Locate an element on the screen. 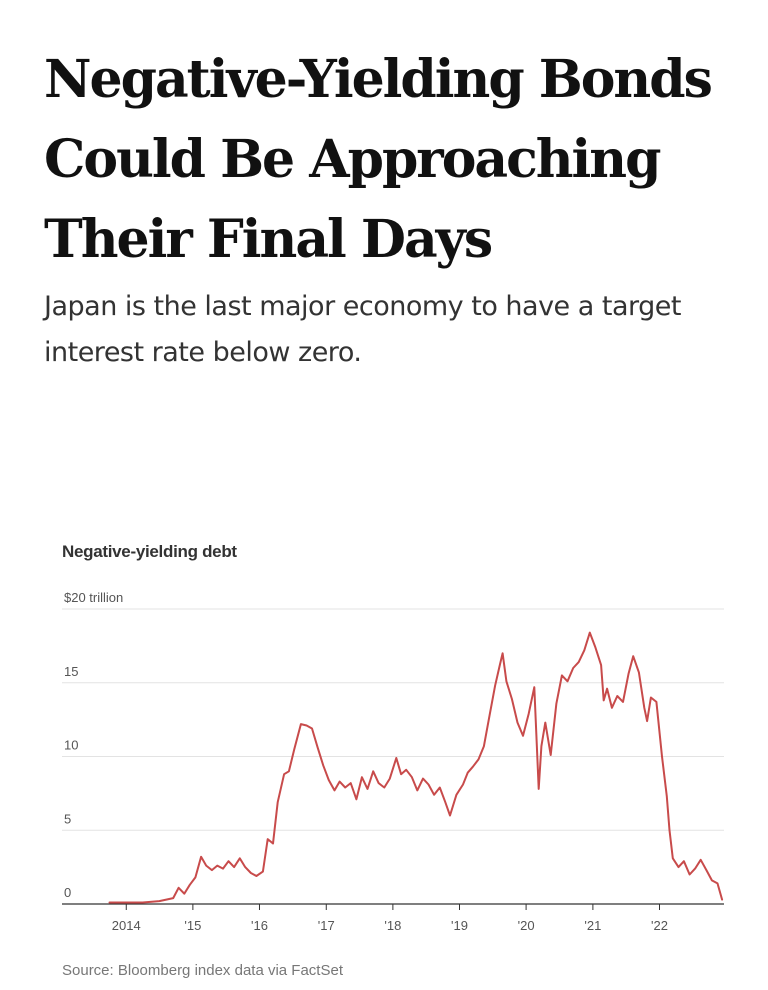  y-tick-label: 5 is located at coordinates (67, 818).